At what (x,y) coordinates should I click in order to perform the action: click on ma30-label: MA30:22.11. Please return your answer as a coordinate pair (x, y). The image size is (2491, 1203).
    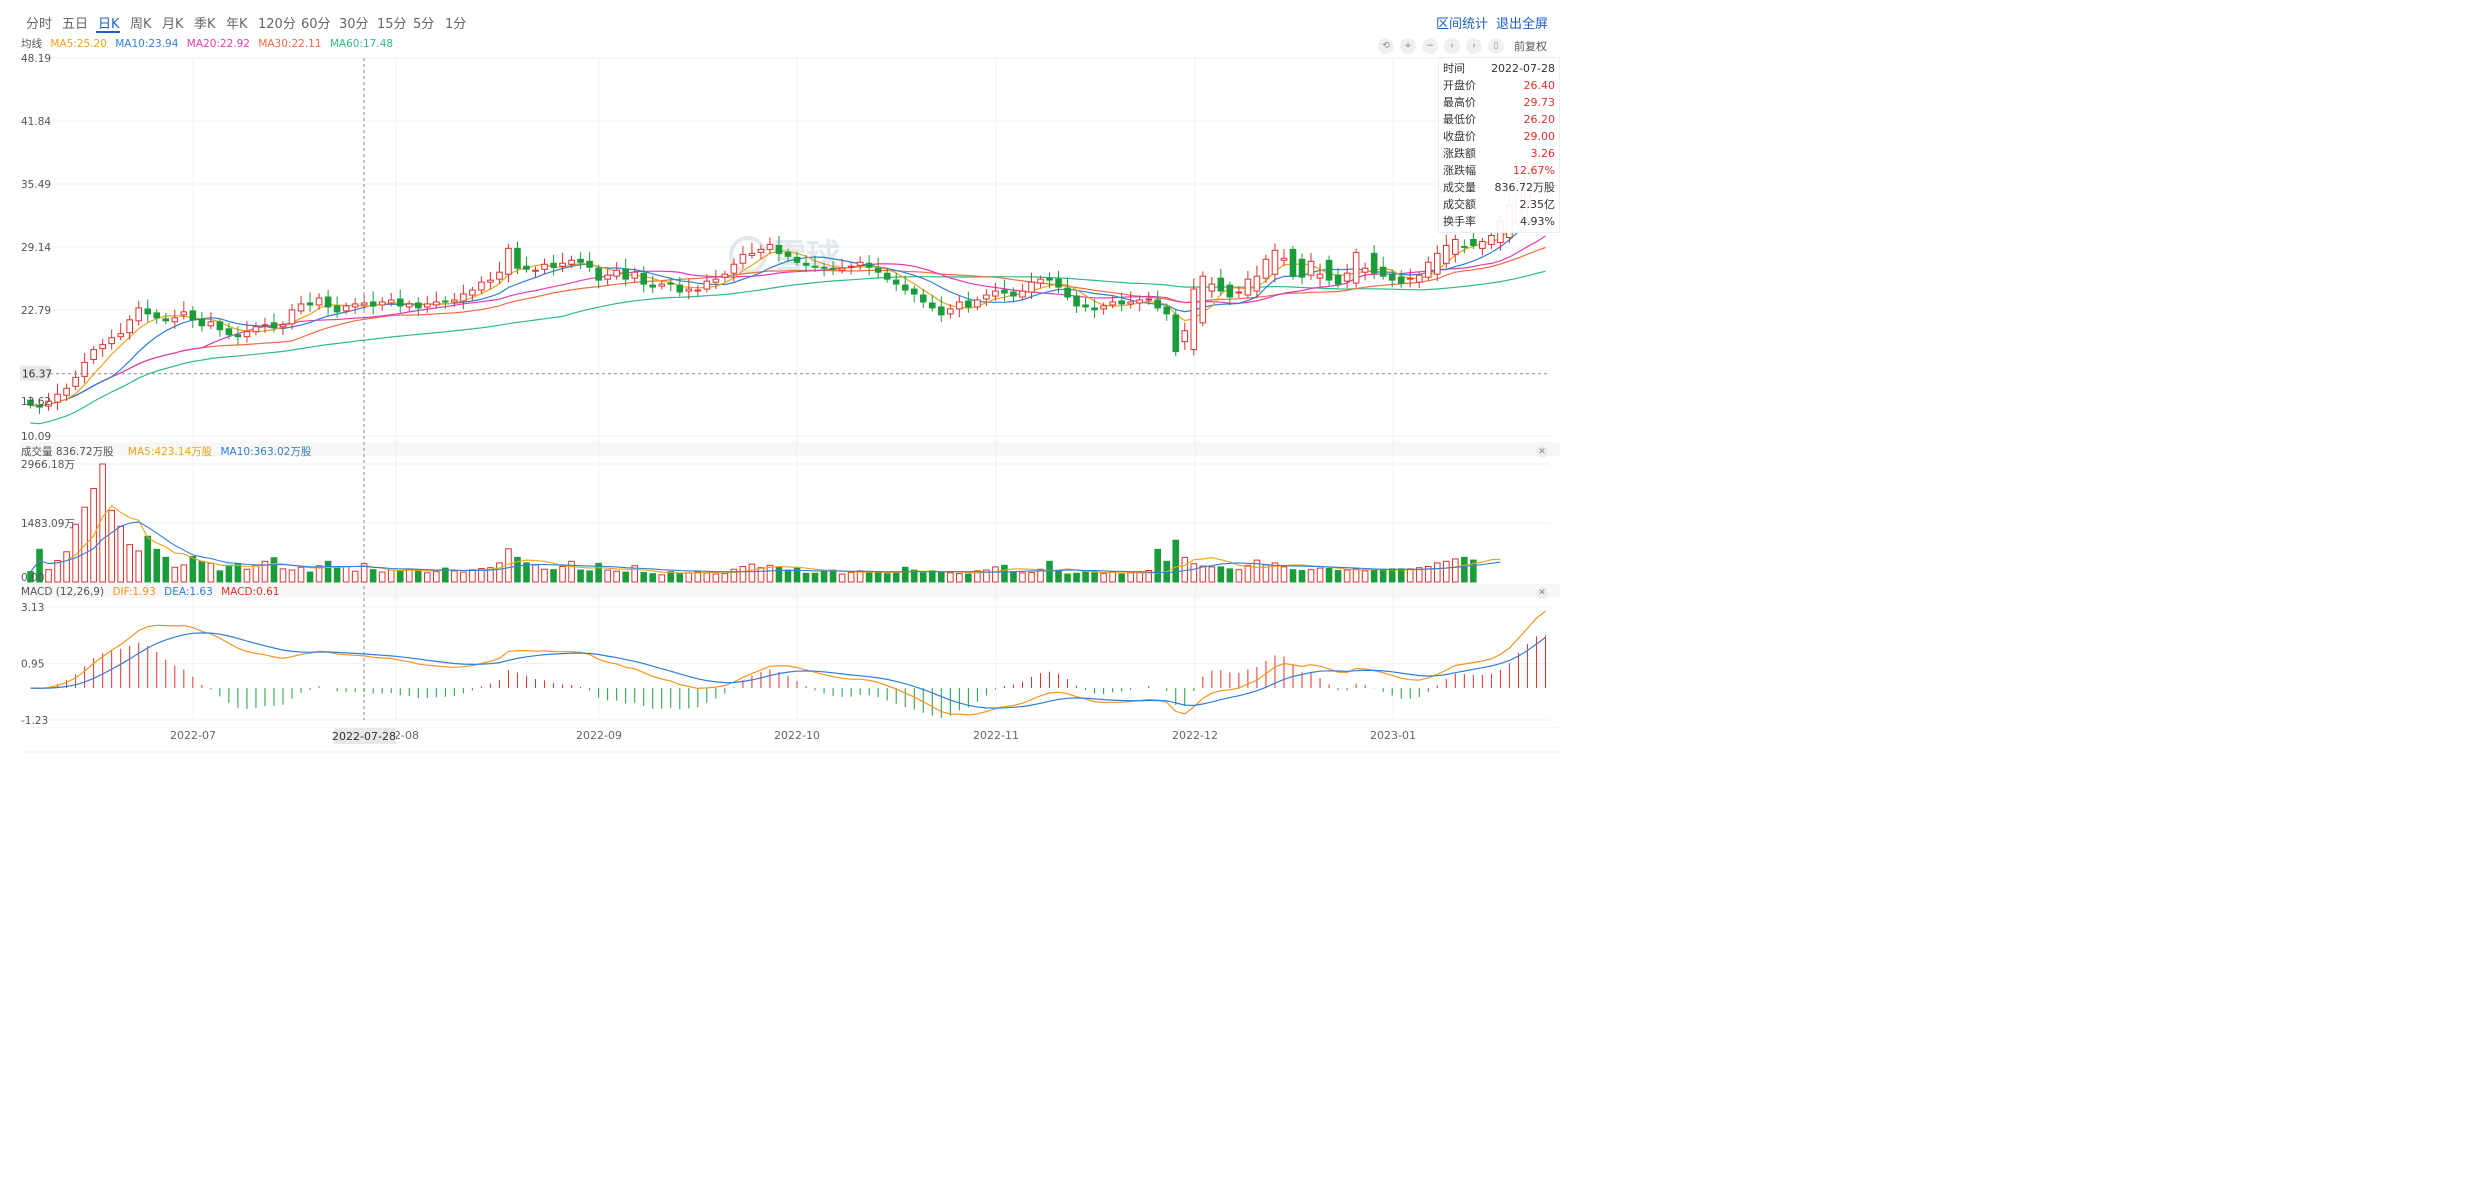
    Looking at the image, I should click on (290, 44).